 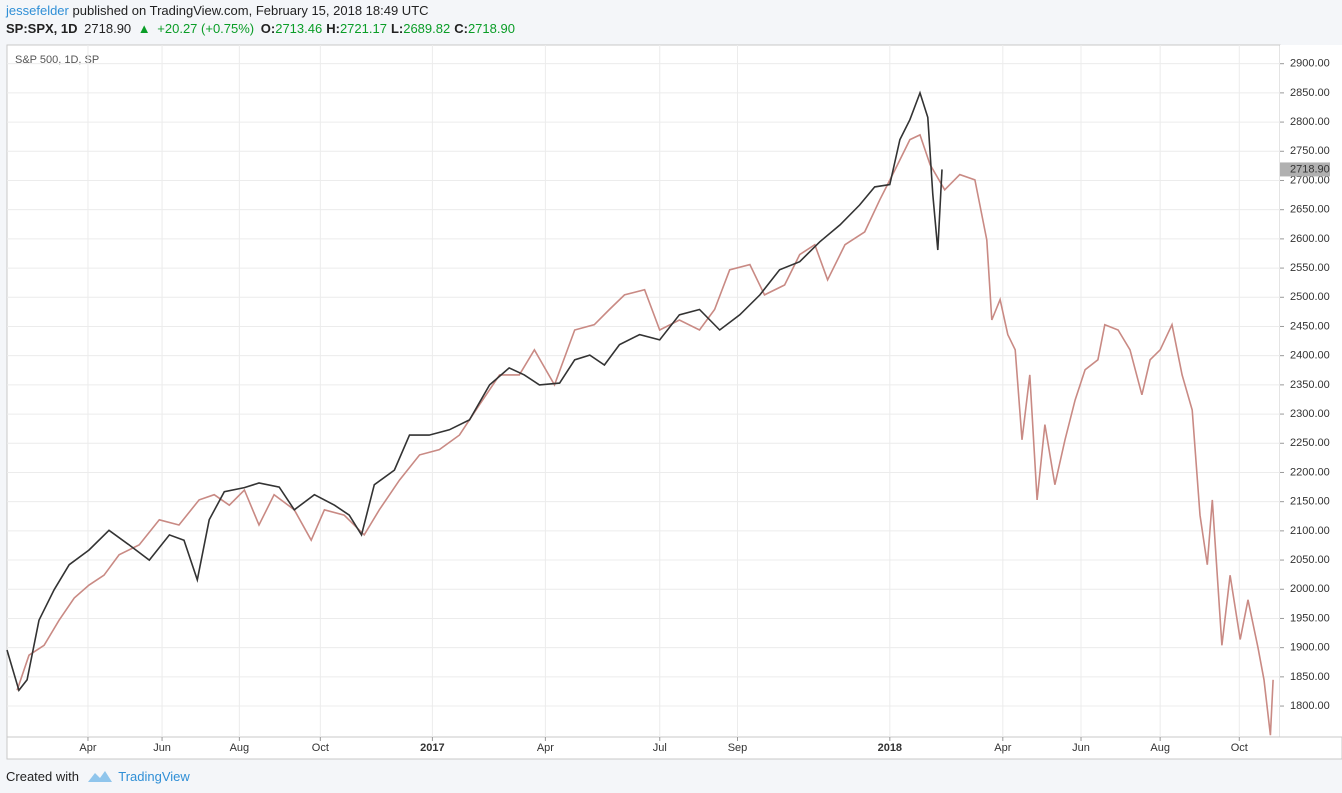 I want to click on ohlc: O:2713.46 H:2721.17 L:2689.82 C:2718.90, so click(x=390, y=28).